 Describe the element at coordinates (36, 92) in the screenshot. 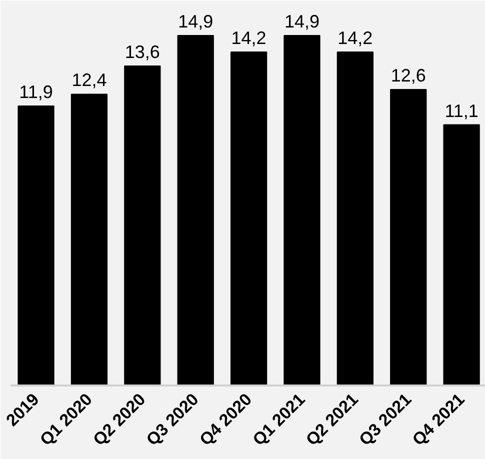

I see `data-label: 11,9` at that location.